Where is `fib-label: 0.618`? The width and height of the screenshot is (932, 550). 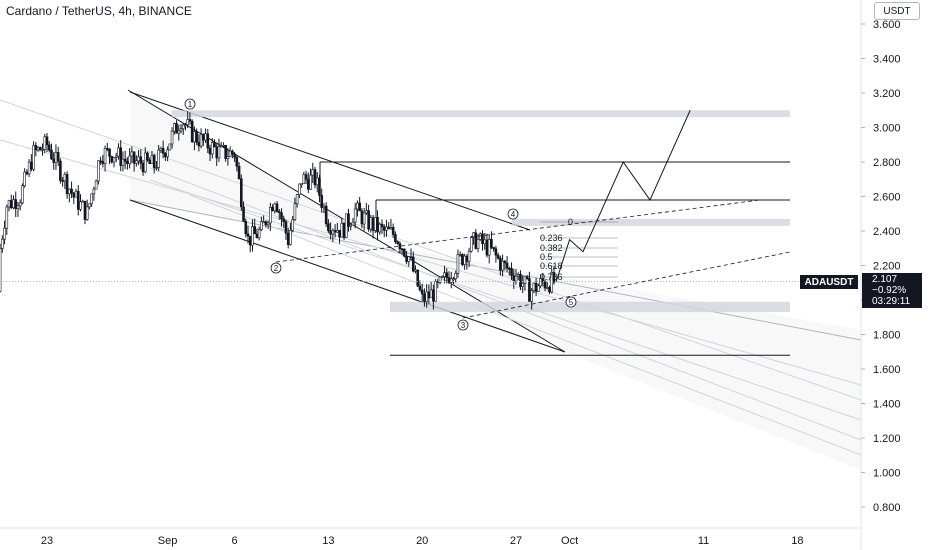 fib-label: 0.618 is located at coordinates (551, 266).